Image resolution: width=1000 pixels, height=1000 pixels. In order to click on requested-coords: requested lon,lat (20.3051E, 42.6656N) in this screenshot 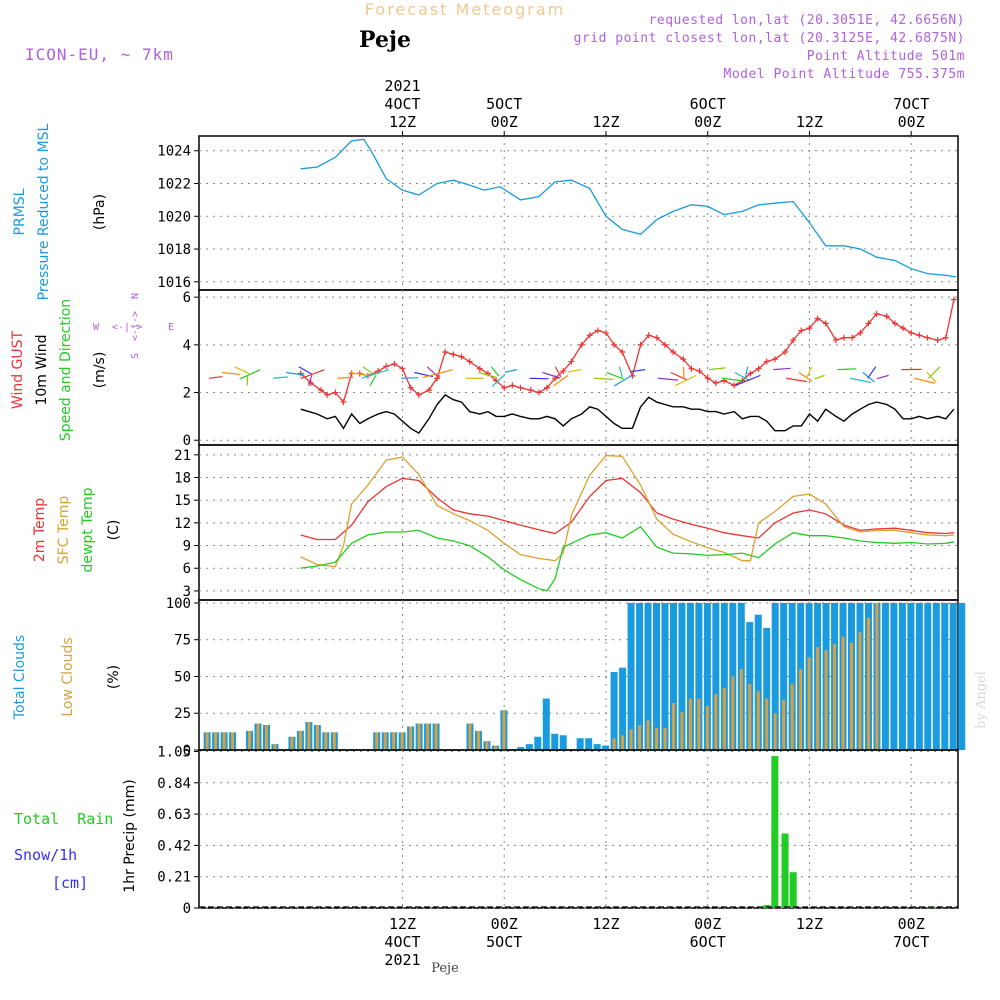, I will do `click(807, 20)`.